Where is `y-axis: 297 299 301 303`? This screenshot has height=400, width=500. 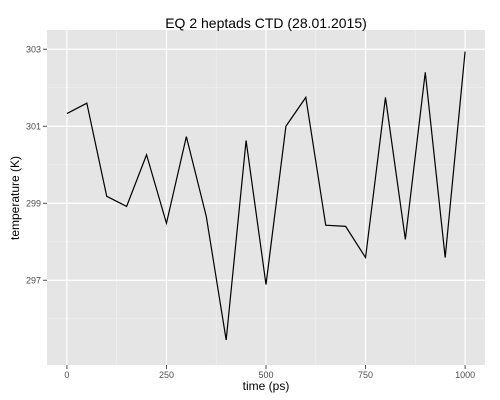
y-axis: 297 299 301 303 is located at coordinates (36, 164).